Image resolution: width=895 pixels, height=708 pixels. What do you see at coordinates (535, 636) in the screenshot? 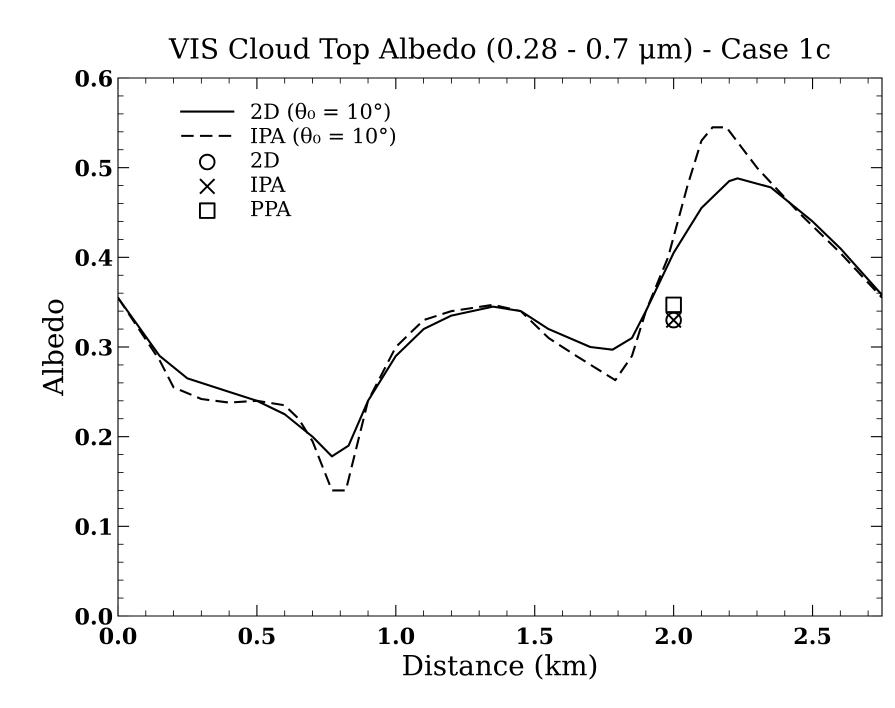
I see `x-tick-label: 1.5` at bounding box center [535, 636].